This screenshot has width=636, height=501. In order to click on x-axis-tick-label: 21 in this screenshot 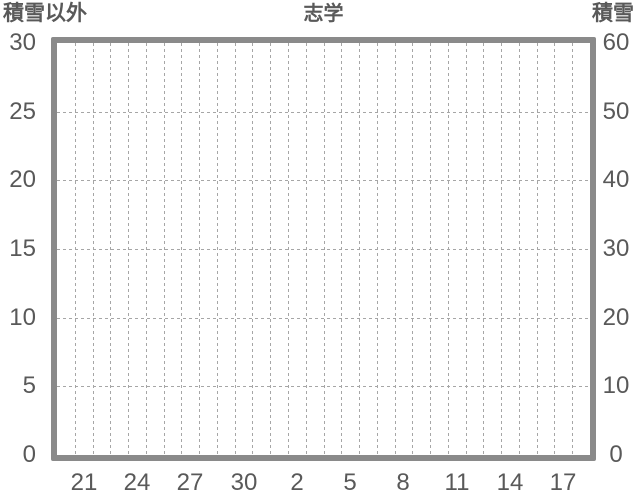, I will do `click(84, 482)`.